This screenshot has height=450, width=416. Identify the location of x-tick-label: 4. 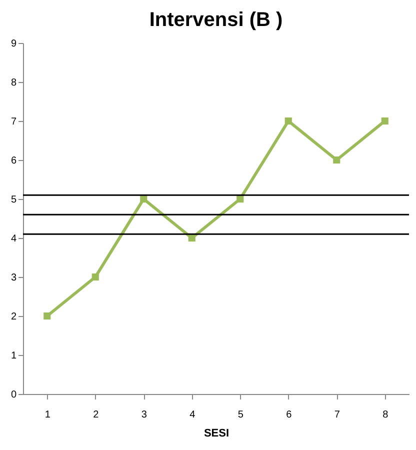
(193, 415).